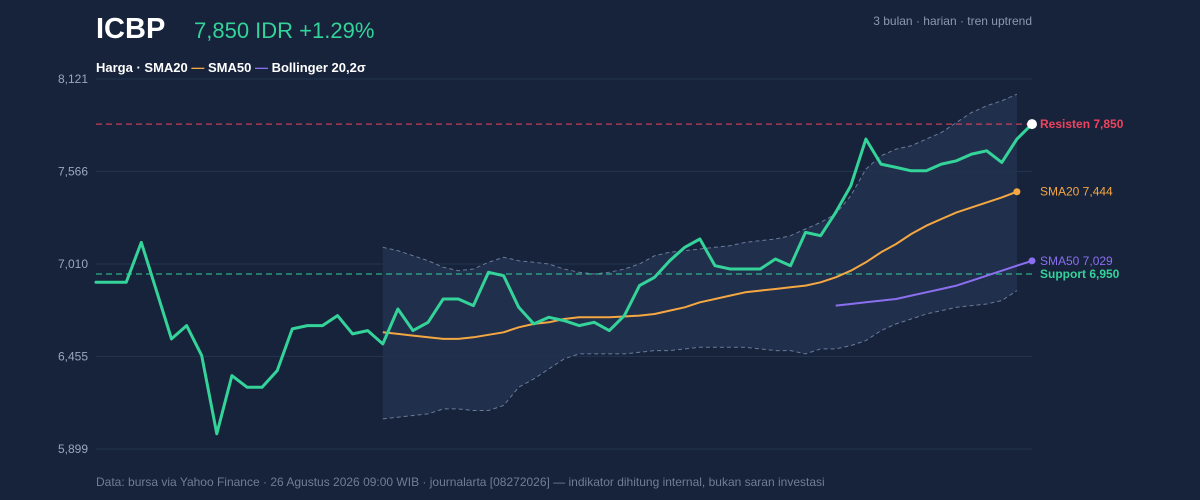 The height and width of the screenshot is (500, 1200). I want to click on y-tick-label: 7,010, so click(73, 264).